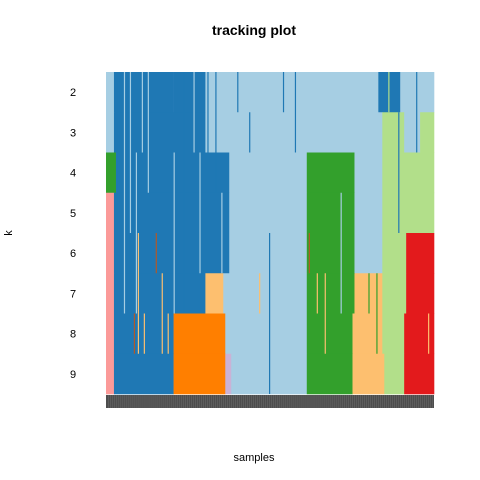 This screenshot has height=480, width=480. What do you see at coordinates (110, 92) in the screenshot?
I see `heatmap-cell-k2` at bounding box center [110, 92].